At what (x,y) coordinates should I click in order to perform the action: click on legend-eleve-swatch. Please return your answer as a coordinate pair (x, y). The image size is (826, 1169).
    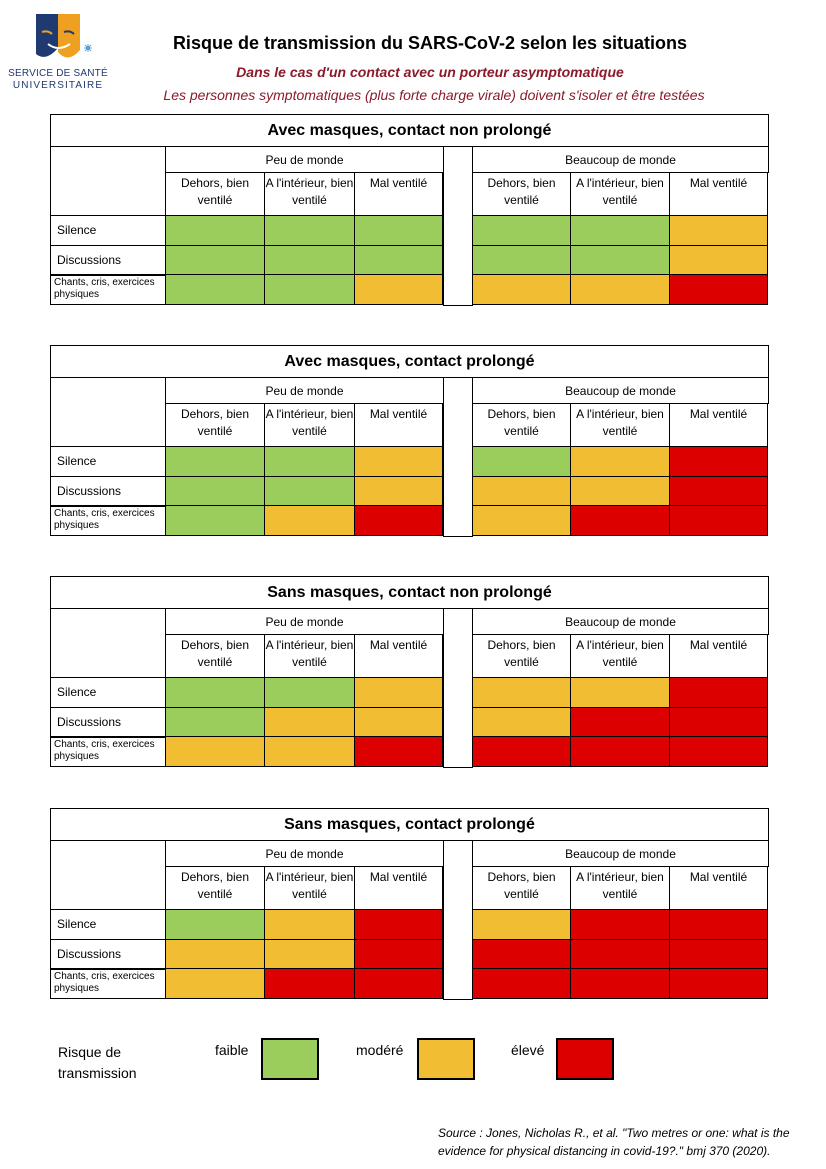
    Looking at the image, I should click on (585, 1059).